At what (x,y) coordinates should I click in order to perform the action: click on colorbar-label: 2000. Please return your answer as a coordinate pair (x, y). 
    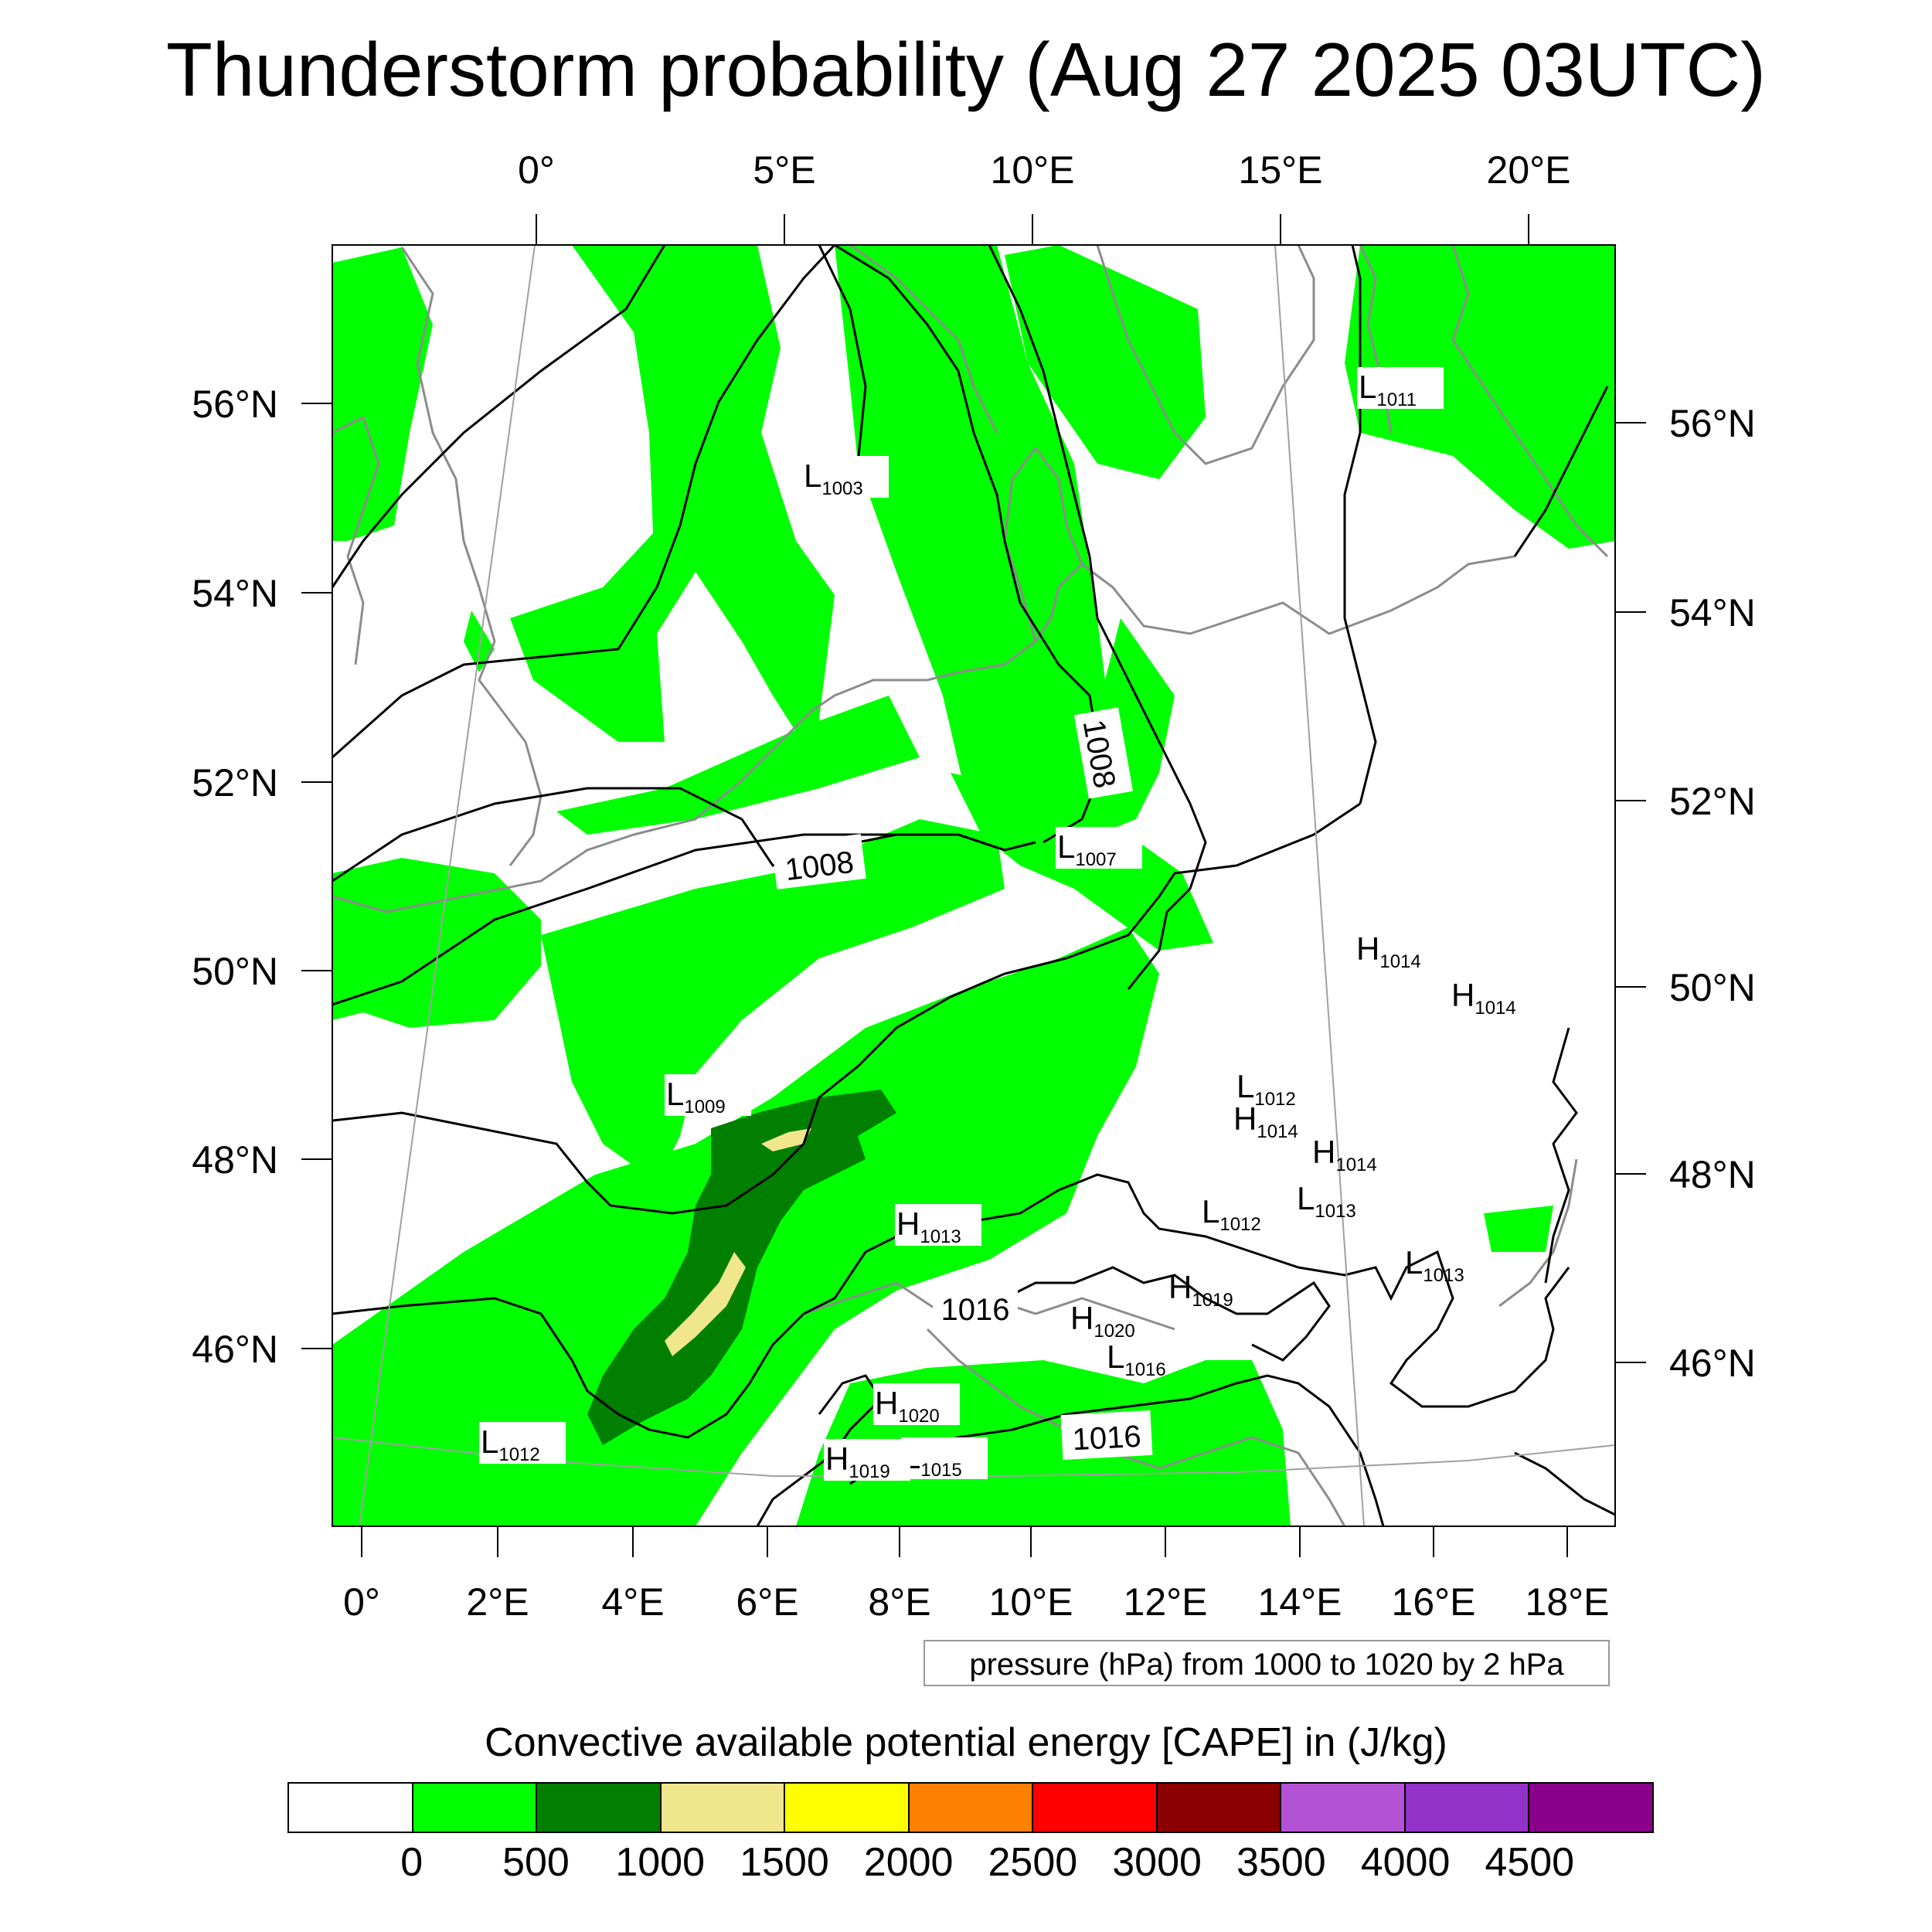
    Looking at the image, I should click on (908, 1863).